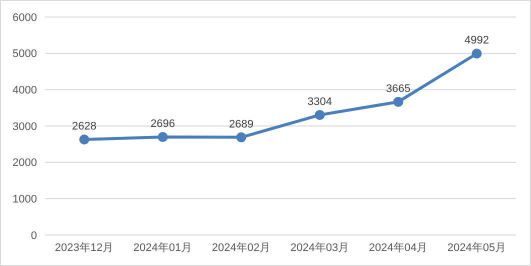 The image size is (531, 266). Describe the element at coordinates (24, 90) in the screenshot. I see `y-tick-label: 4000` at that location.